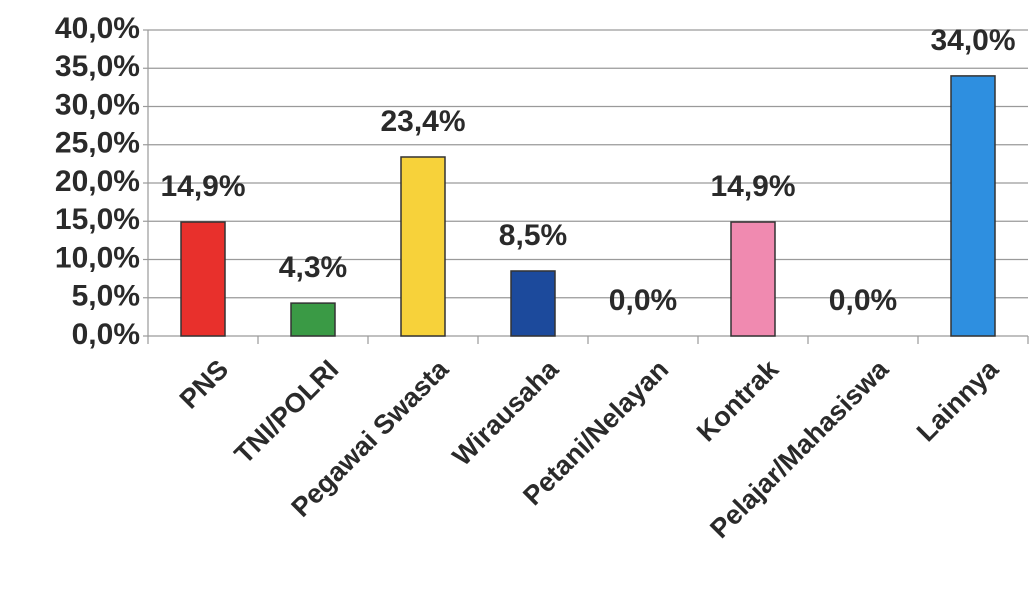  What do you see at coordinates (506, 412) in the screenshot?
I see `x-tick-label: Wirausaha` at bounding box center [506, 412].